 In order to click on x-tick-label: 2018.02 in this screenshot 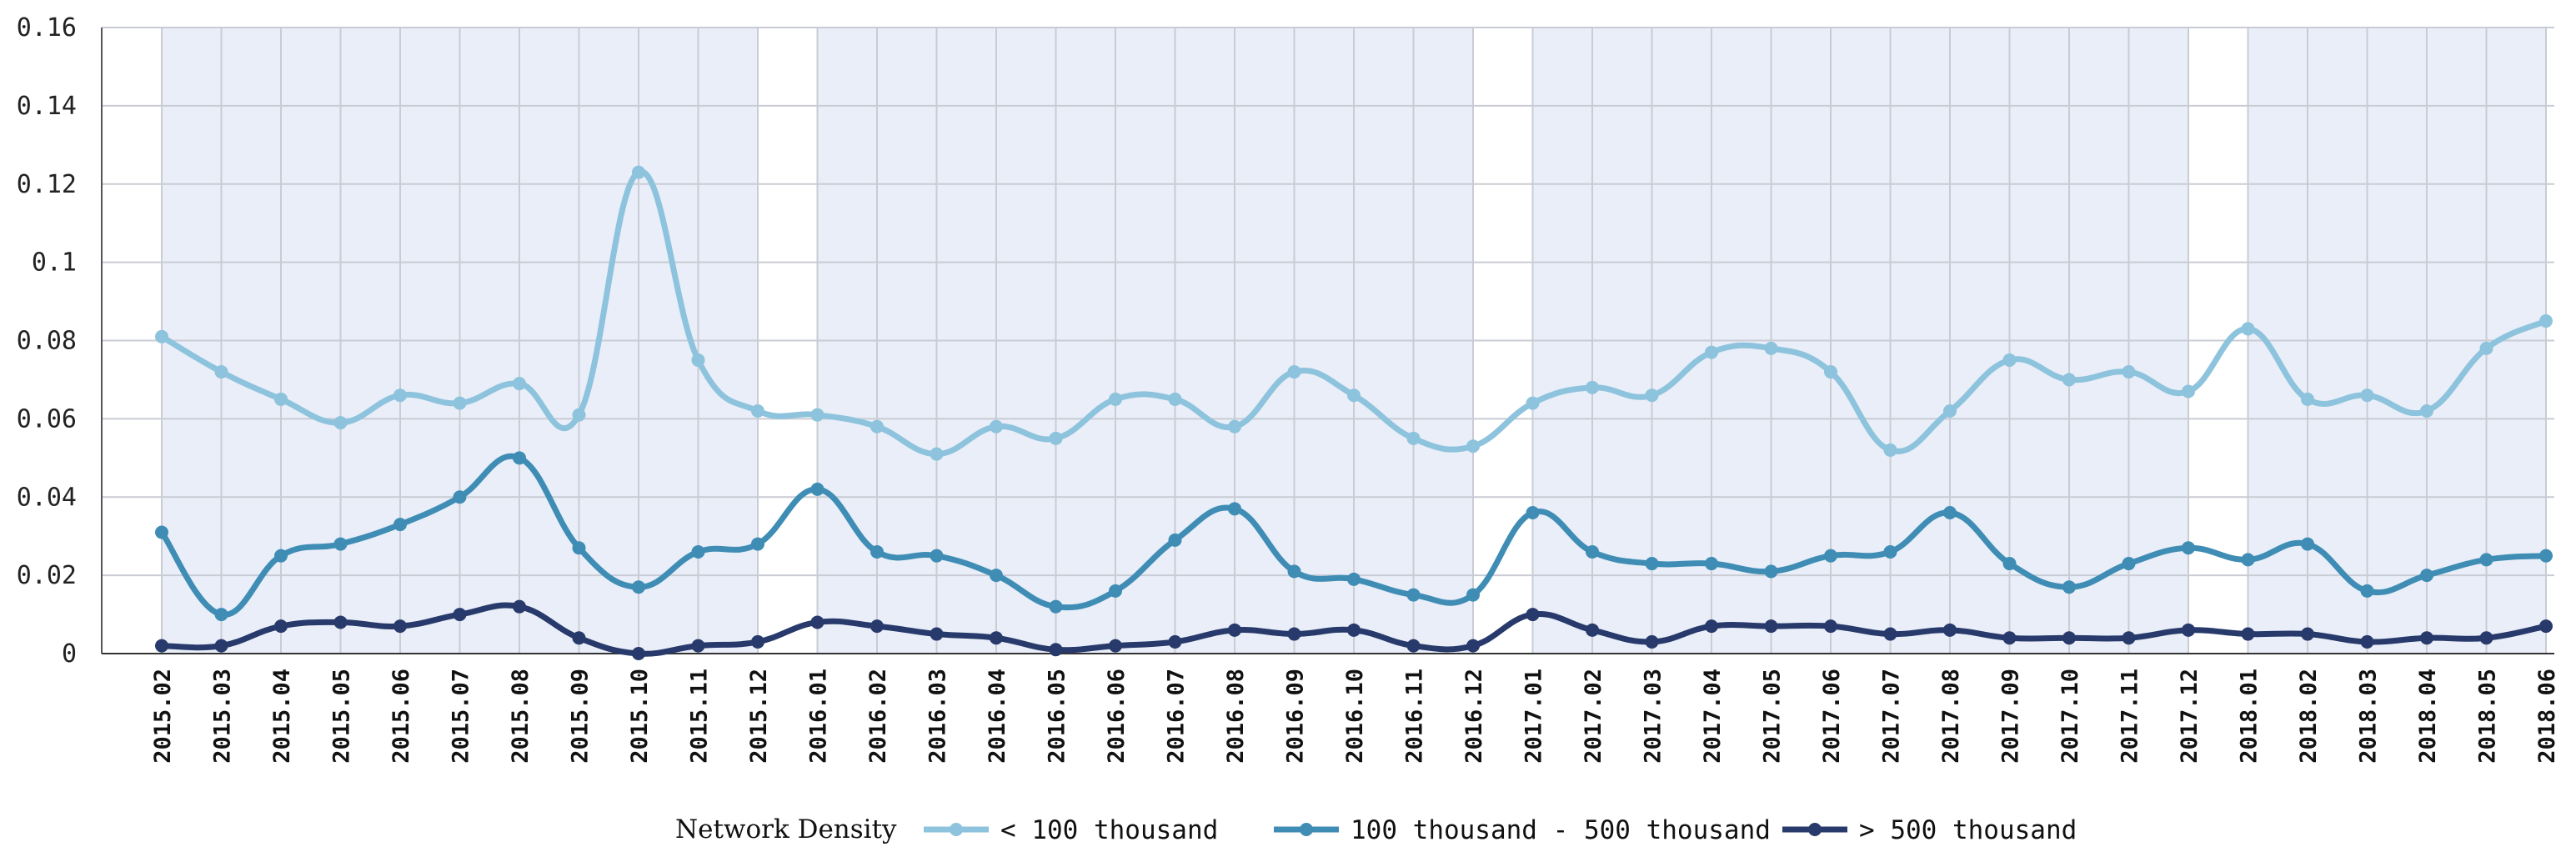, I will do `click(2309, 716)`.